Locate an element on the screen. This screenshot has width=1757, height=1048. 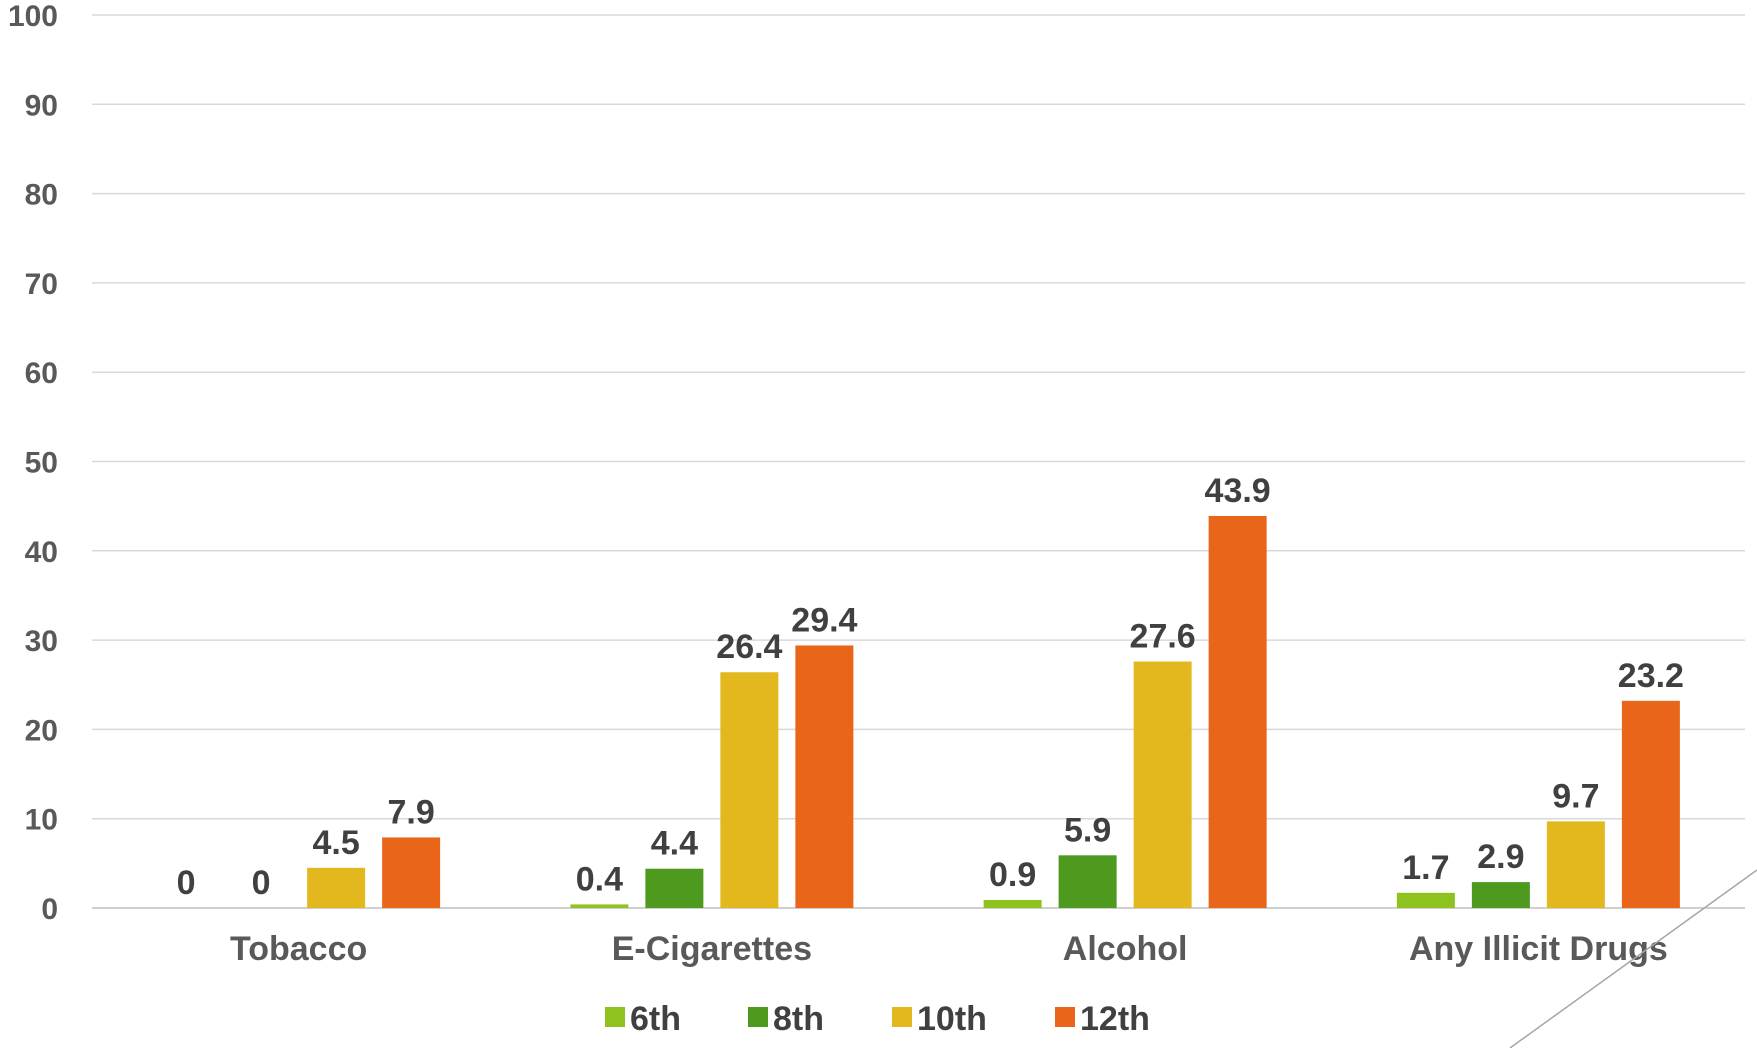
y-axis-tick-labels: 0 10 20 30 40 50 60 70 80 90 100 is located at coordinates (33, 463).